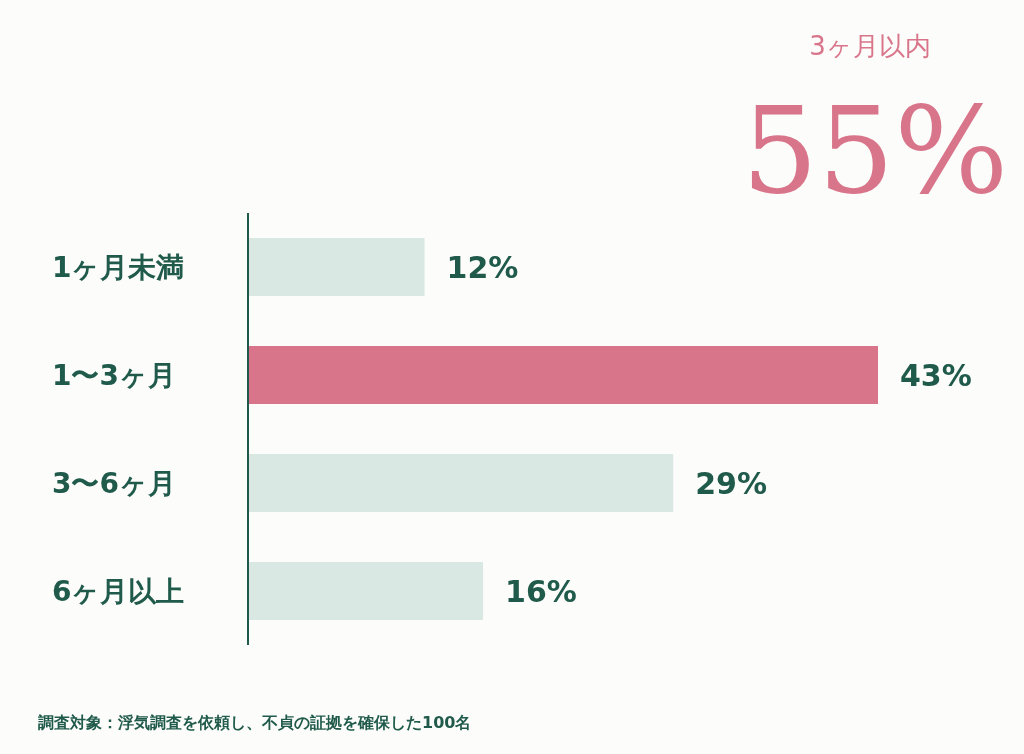 The image size is (1024, 754). I want to click on data-label: 12%, so click(482, 267).